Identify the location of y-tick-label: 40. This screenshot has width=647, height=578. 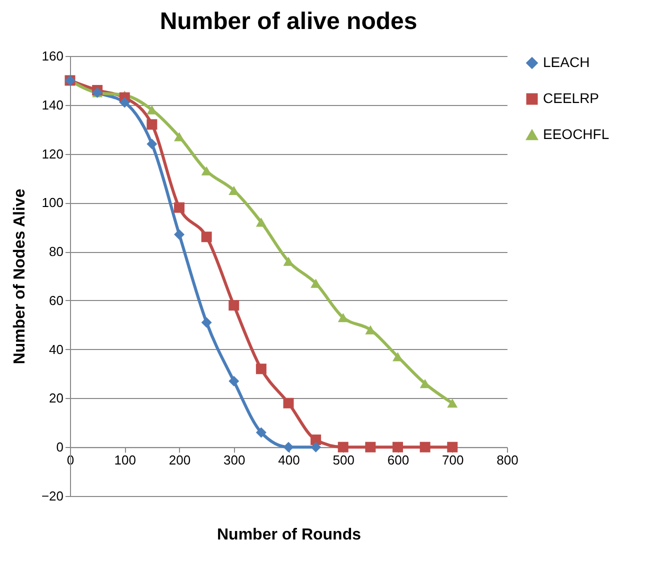
(56, 349).